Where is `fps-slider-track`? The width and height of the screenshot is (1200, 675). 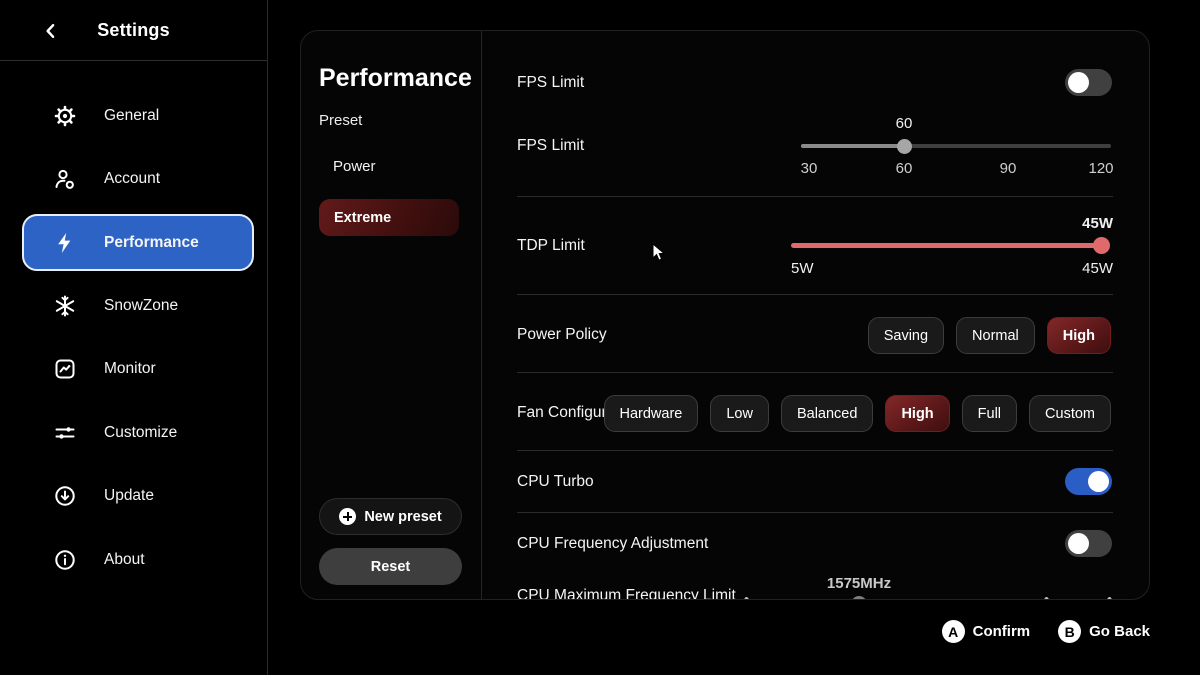
fps-slider-track is located at coordinates (956, 146).